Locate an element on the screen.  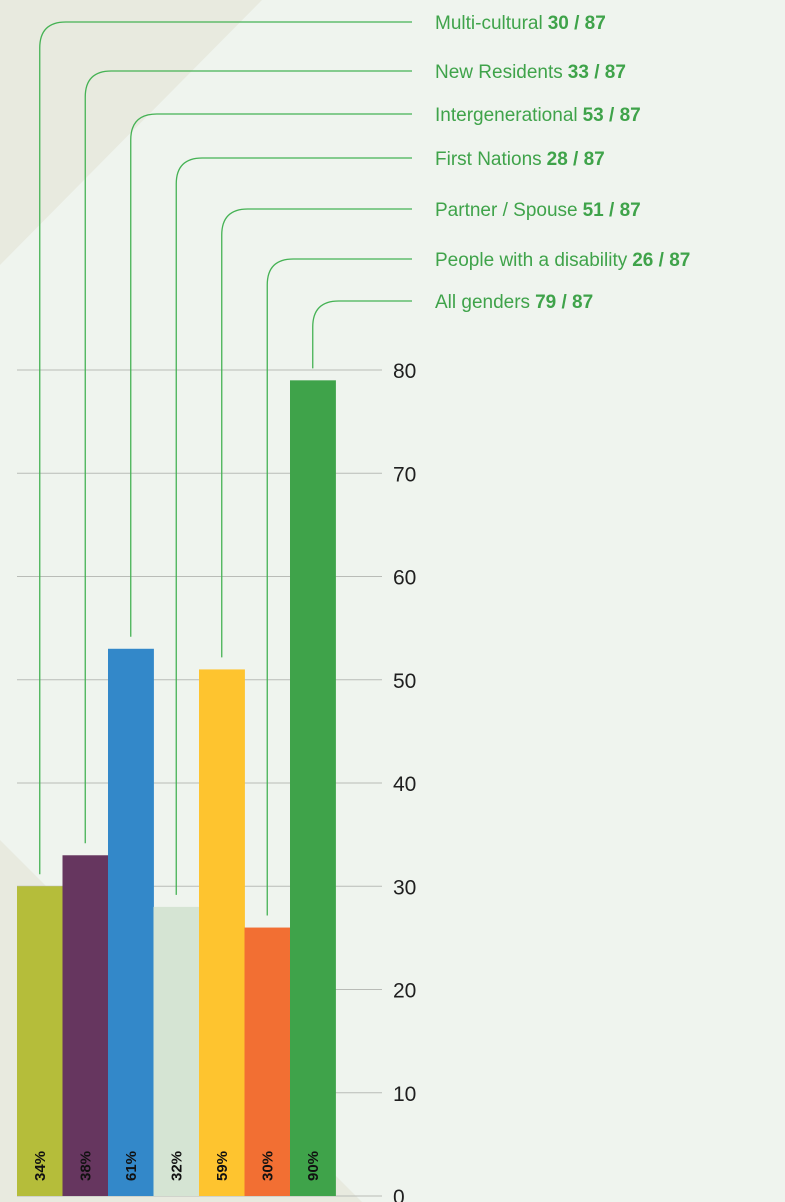
category-label: Partner / Spouse 51 / 87 is located at coordinates (538, 210).